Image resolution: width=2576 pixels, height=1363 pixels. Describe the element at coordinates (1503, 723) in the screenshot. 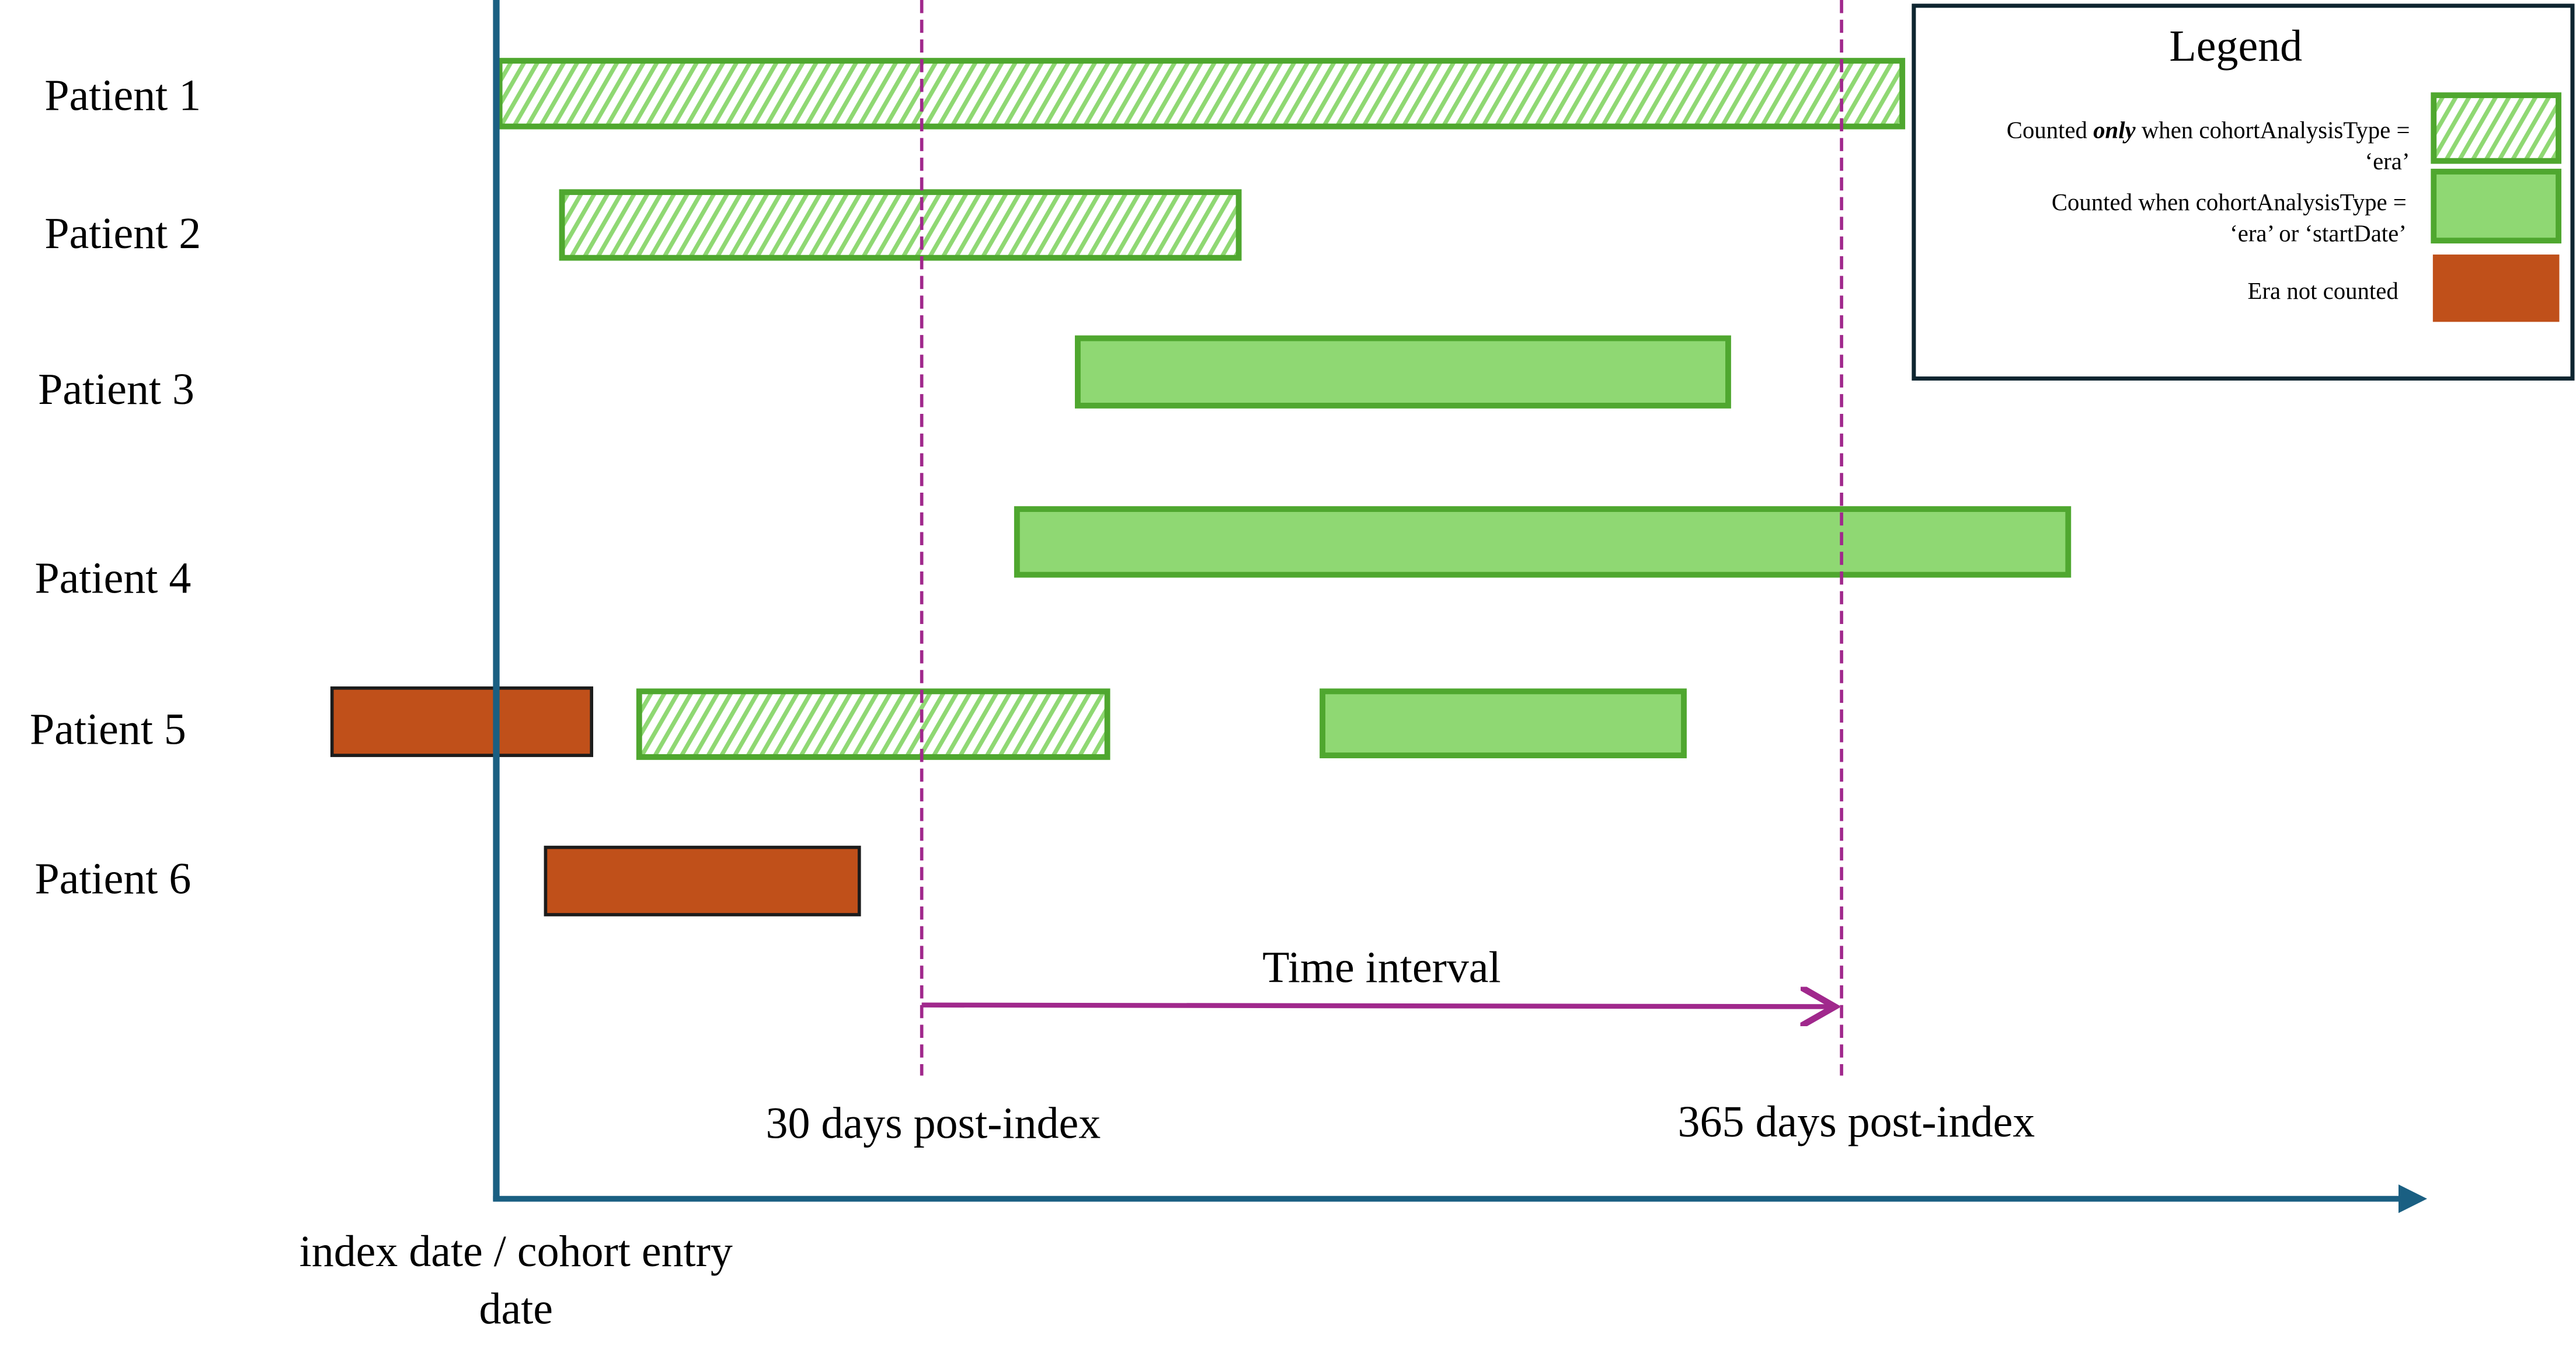

I see `patient-5-era-solid` at that location.